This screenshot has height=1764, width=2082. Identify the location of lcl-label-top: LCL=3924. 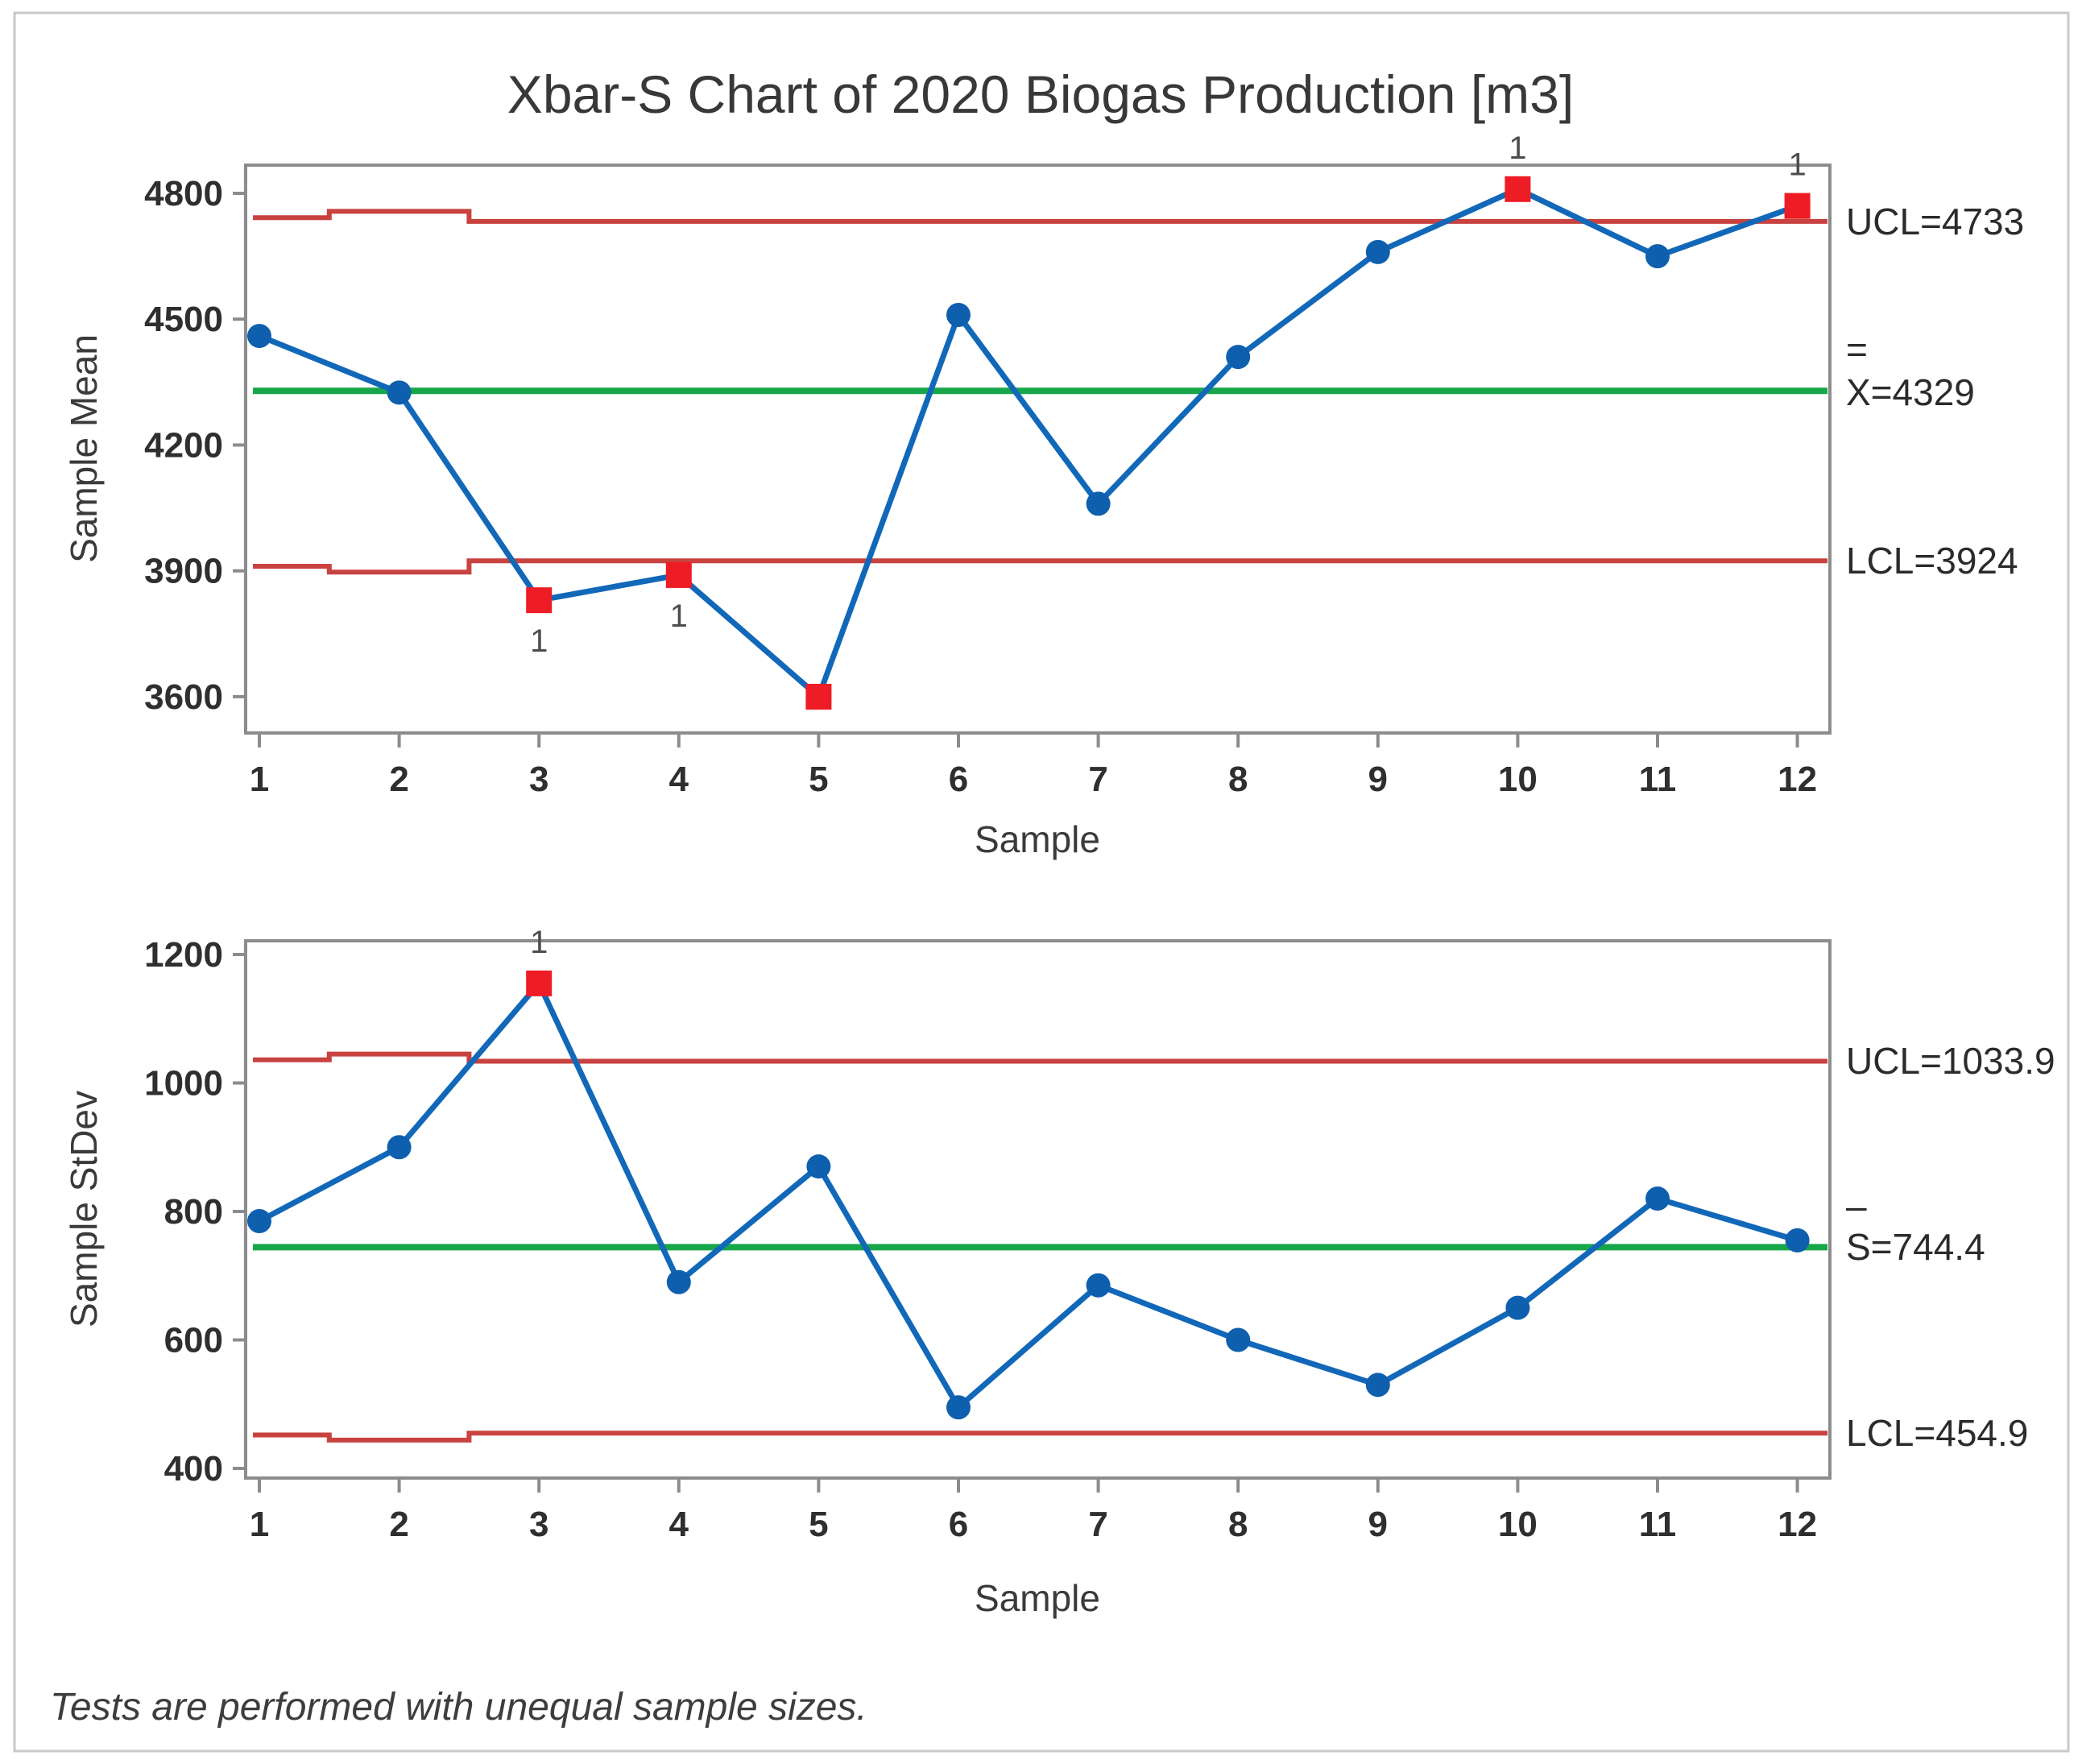
(1932, 561).